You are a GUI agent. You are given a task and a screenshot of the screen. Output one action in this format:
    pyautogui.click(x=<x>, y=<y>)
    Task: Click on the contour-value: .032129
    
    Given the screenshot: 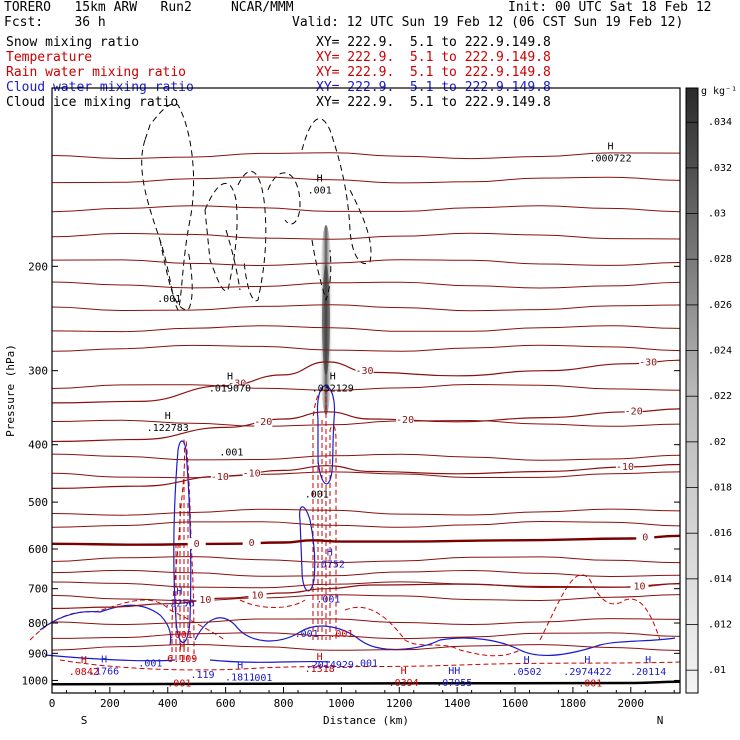 What is the action you would take?
    pyautogui.click(x=333, y=389)
    